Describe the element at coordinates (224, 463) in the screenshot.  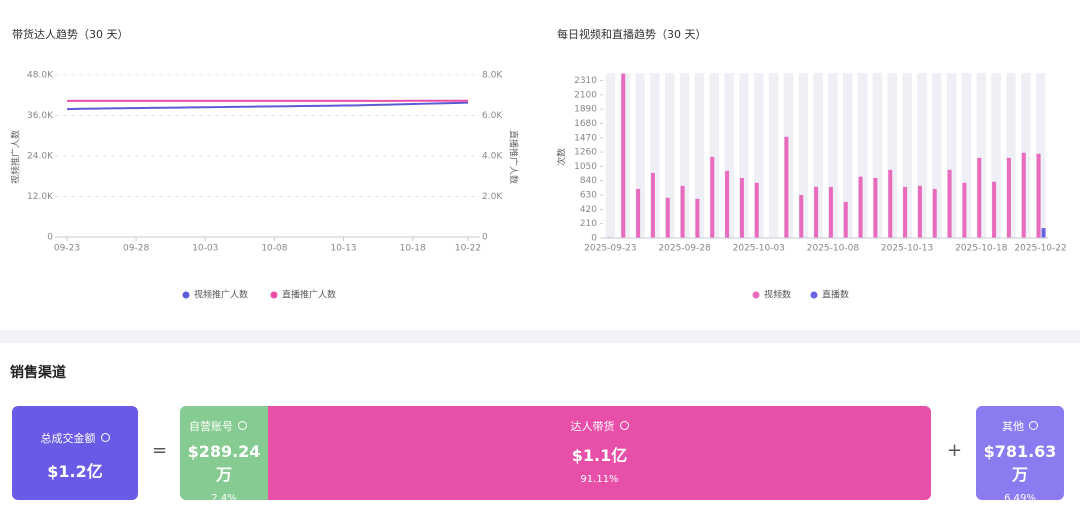
I see `segment-value: $289.24万` at that location.